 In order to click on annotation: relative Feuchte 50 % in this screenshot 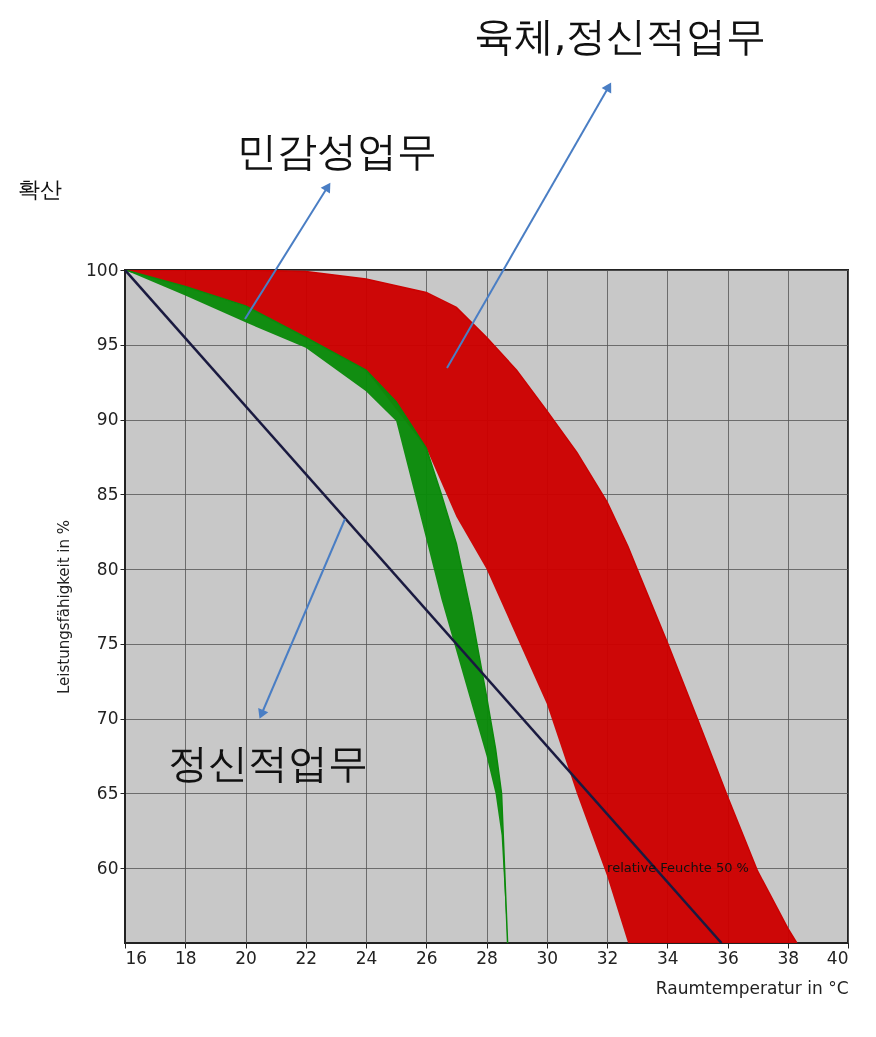, I will do `click(678, 867)`.